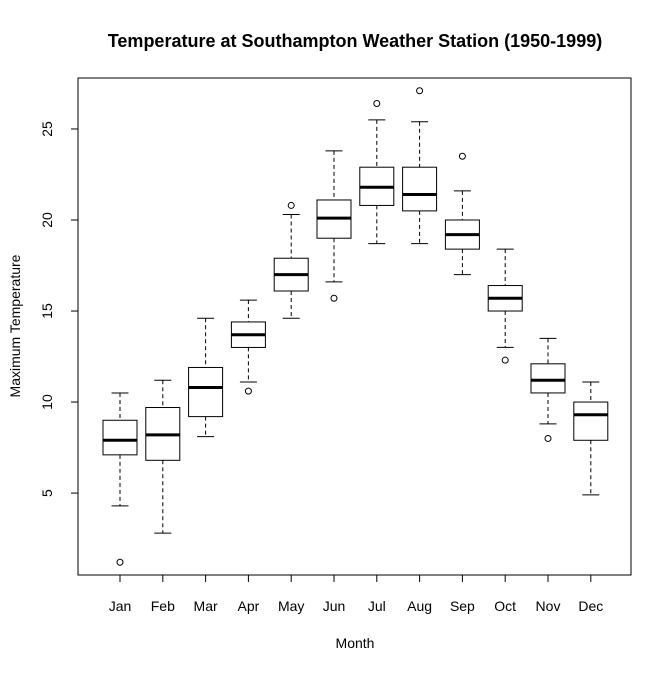 The width and height of the screenshot is (672, 677). I want to click on box-jan, so click(120, 479).